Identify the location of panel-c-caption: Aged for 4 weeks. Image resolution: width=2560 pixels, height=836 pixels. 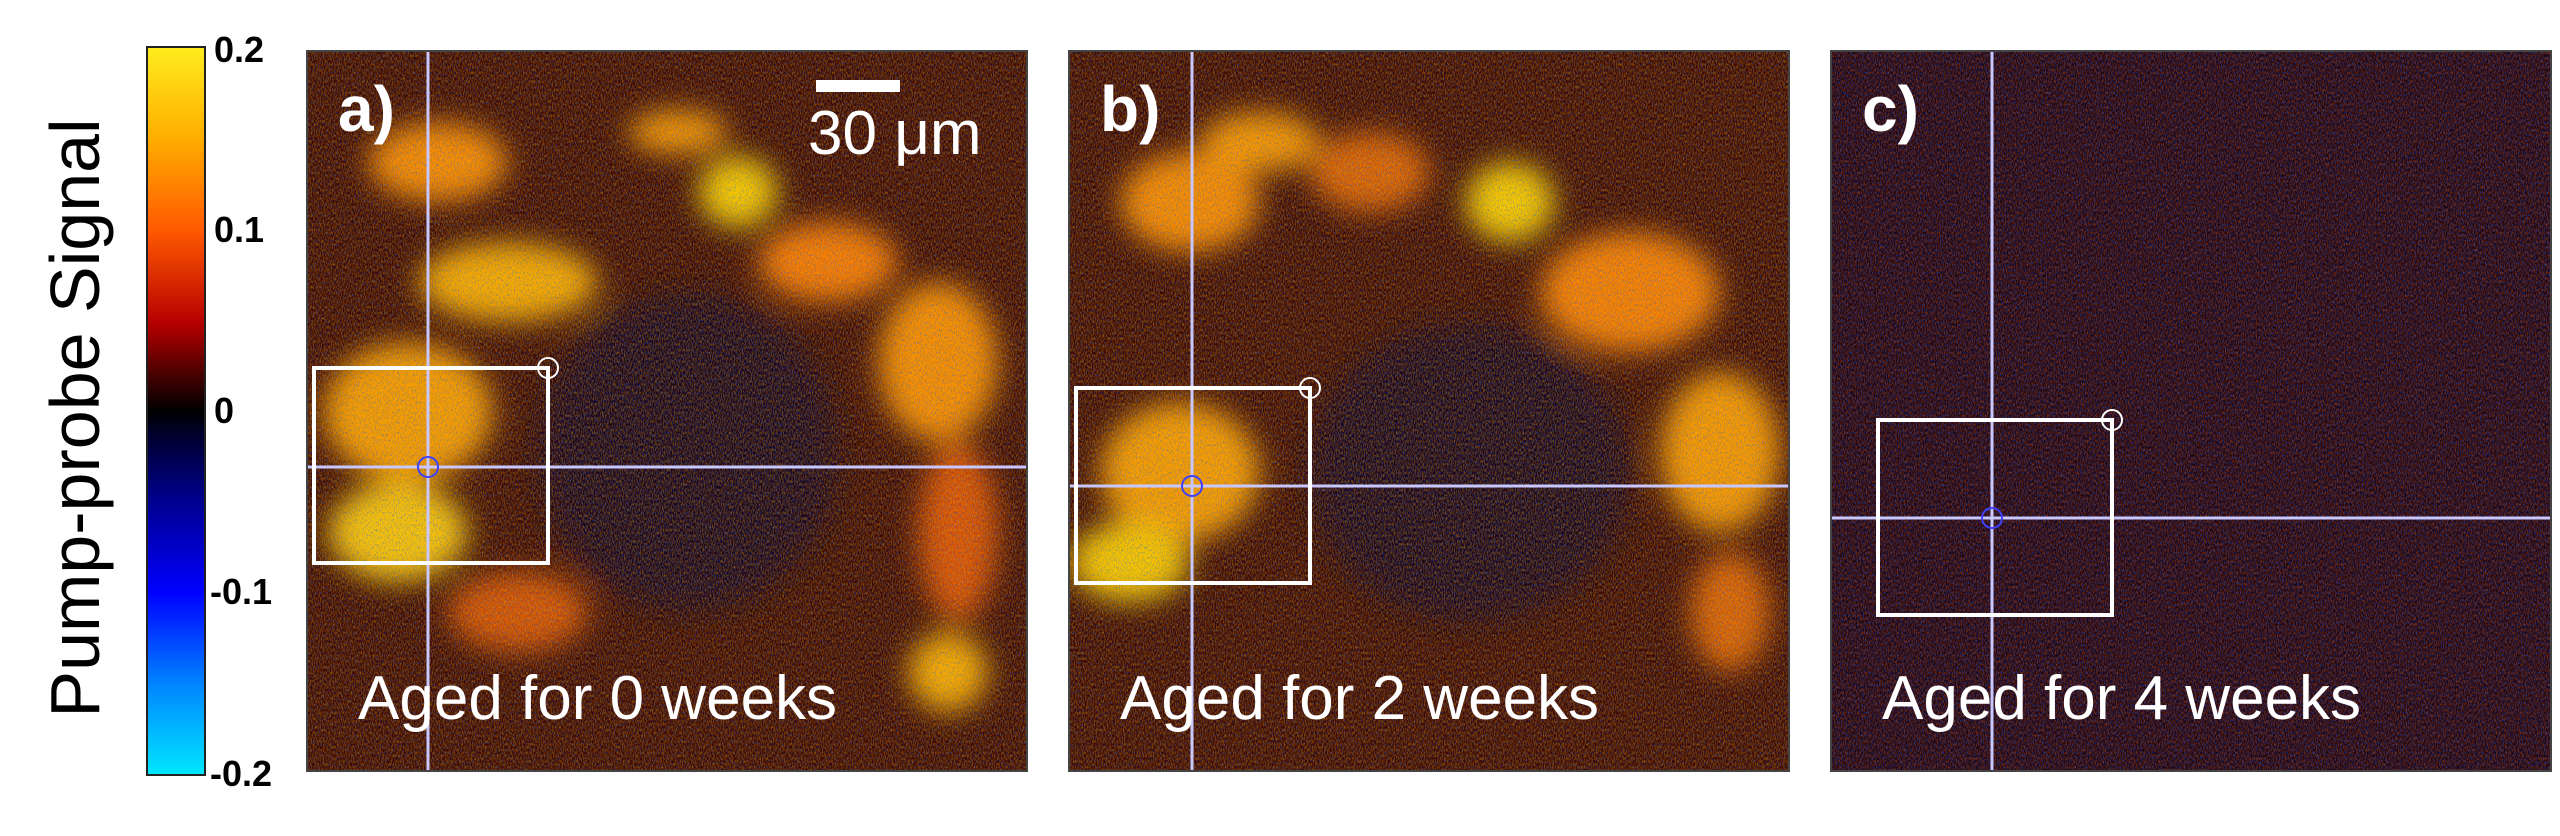
(2122, 698).